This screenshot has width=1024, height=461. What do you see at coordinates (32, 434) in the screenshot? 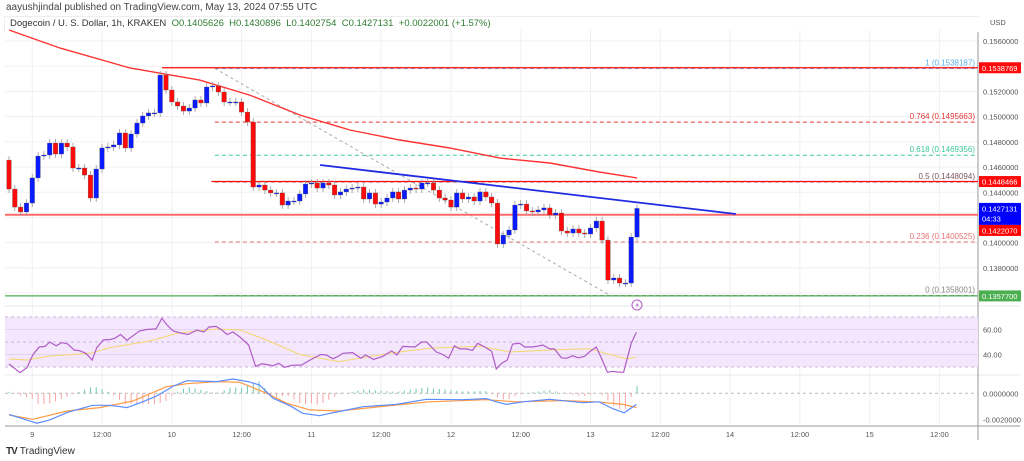
I see `time-tick-label: 9` at bounding box center [32, 434].